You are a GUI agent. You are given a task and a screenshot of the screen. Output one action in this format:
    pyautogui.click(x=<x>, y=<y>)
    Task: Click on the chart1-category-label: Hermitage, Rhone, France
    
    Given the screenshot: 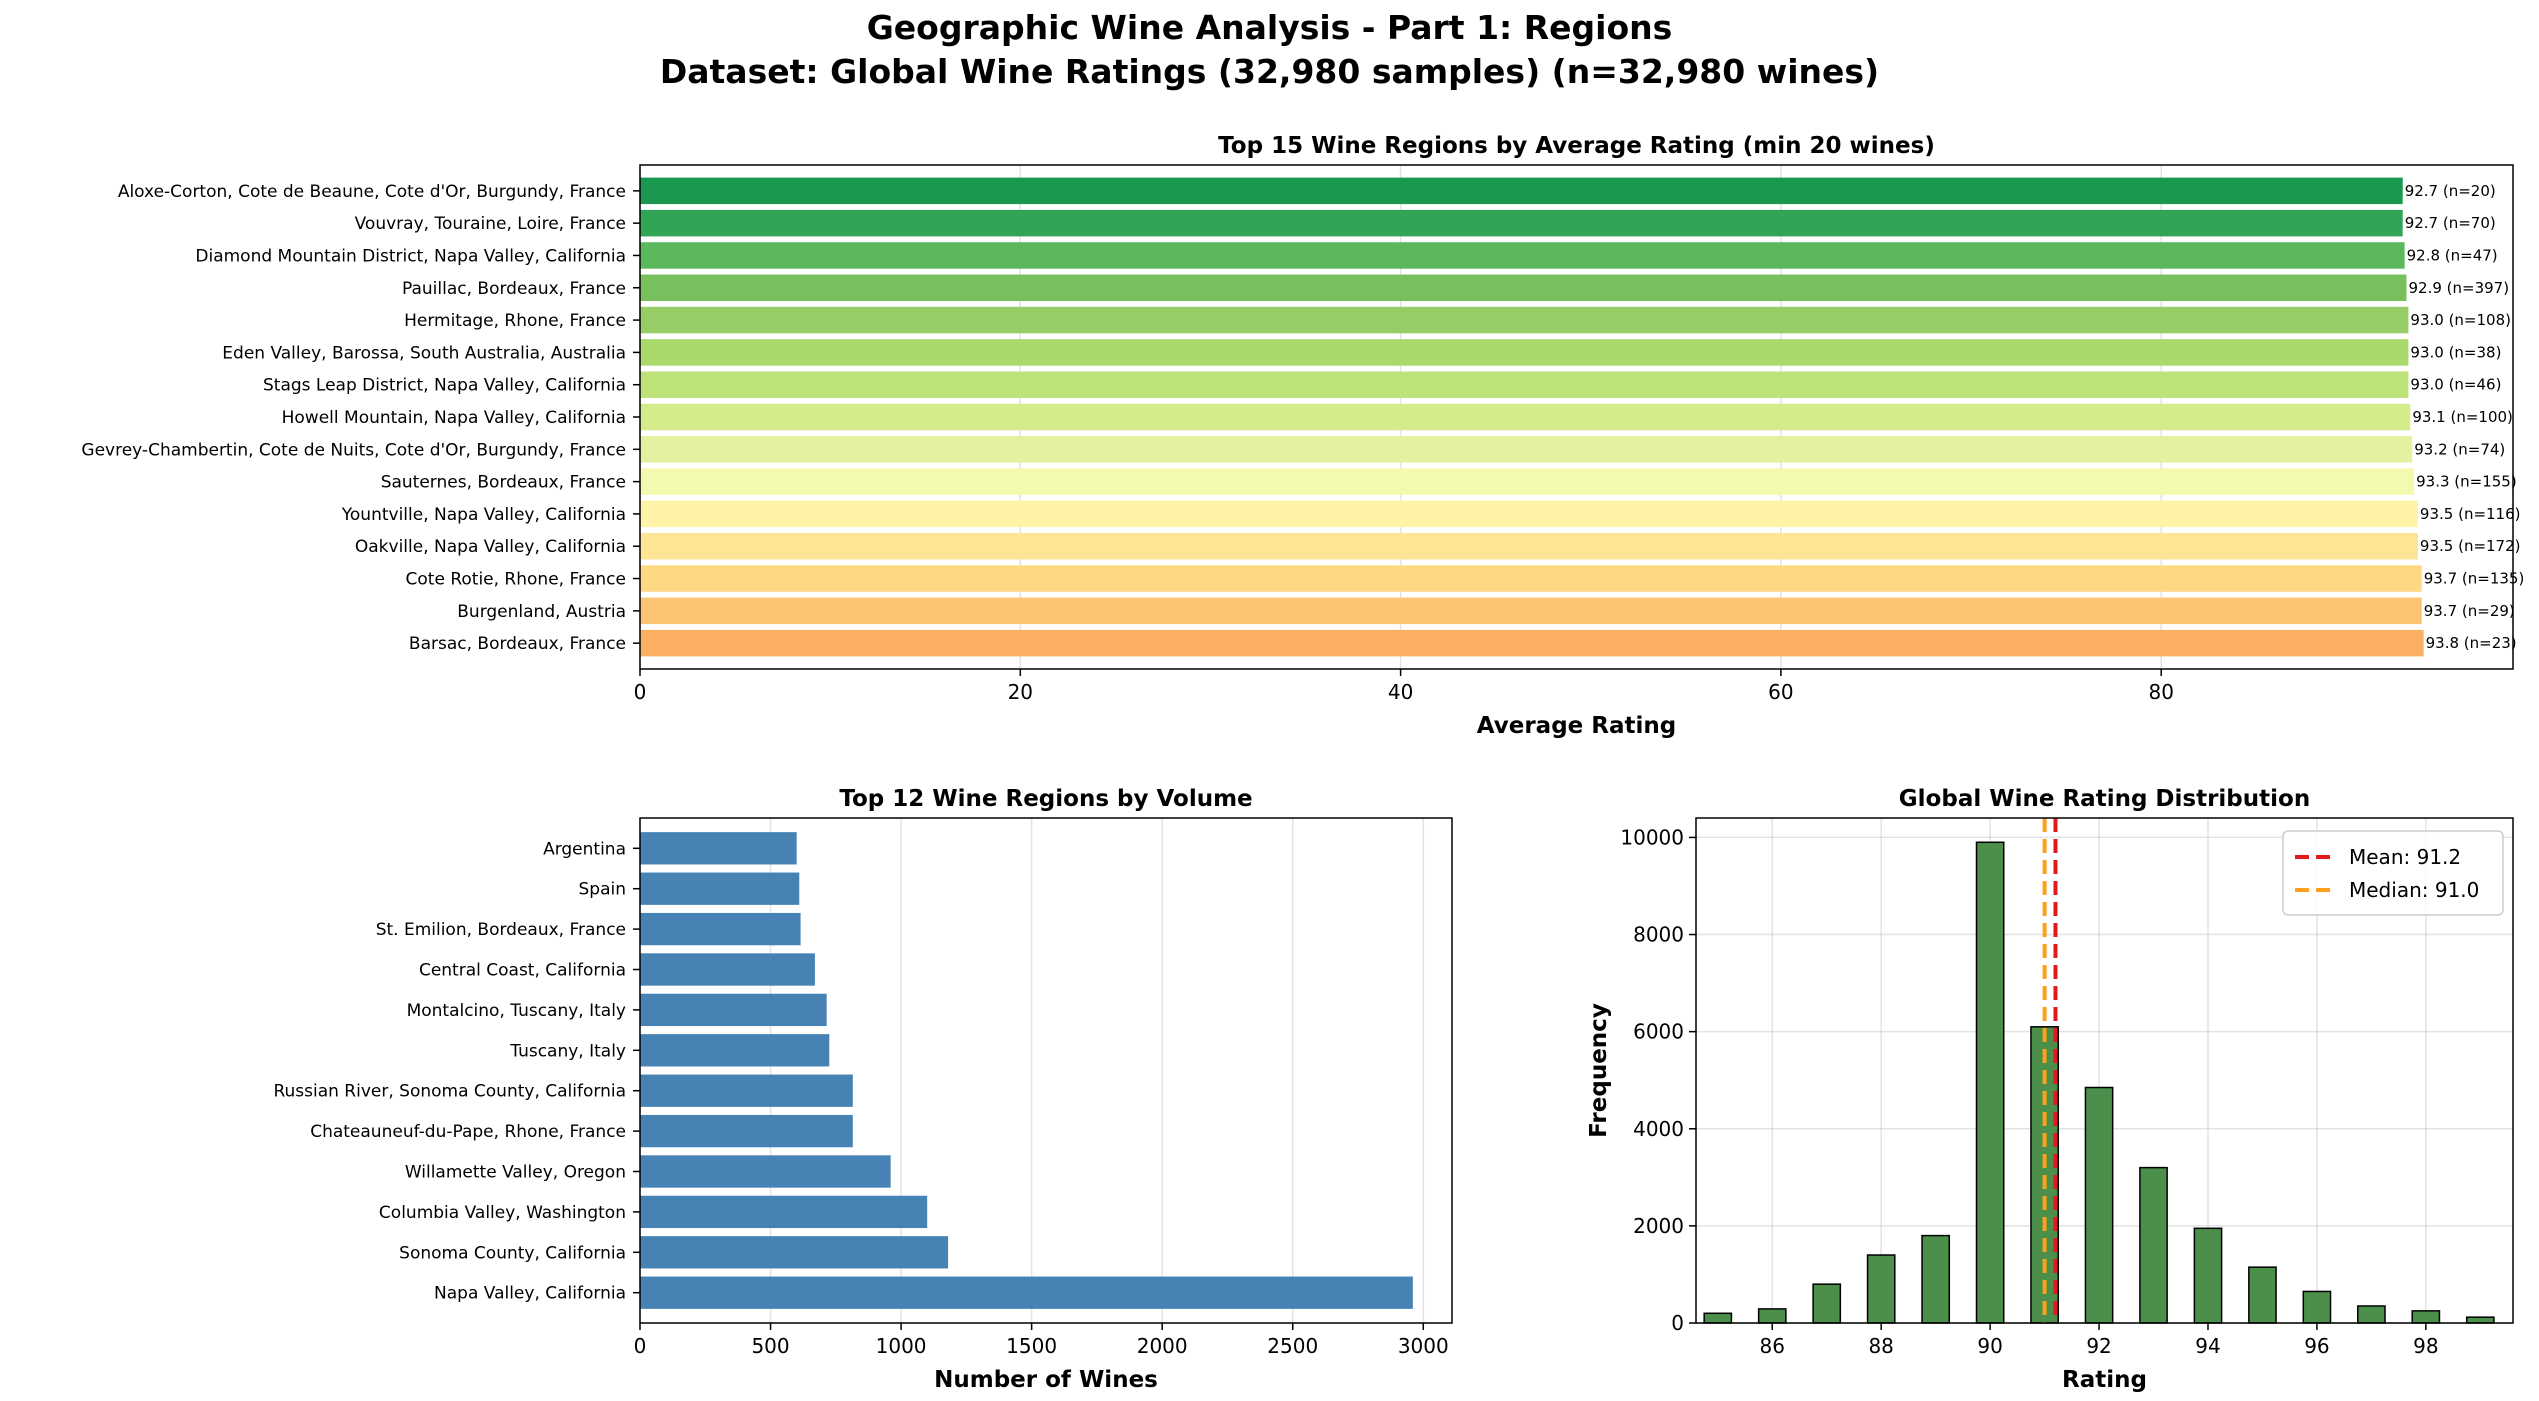 What is the action you would take?
    pyautogui.click(x=515, y=321)
    